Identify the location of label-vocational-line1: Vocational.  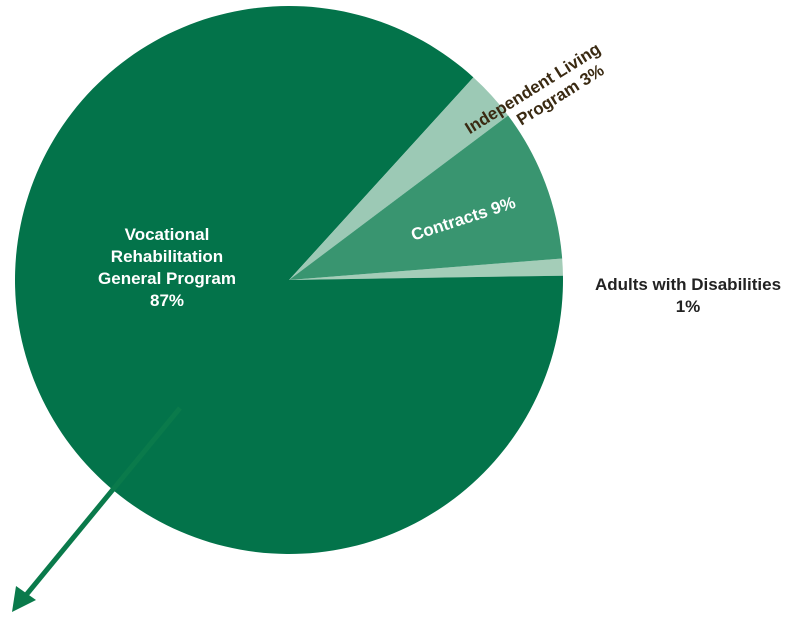
(167, 234).